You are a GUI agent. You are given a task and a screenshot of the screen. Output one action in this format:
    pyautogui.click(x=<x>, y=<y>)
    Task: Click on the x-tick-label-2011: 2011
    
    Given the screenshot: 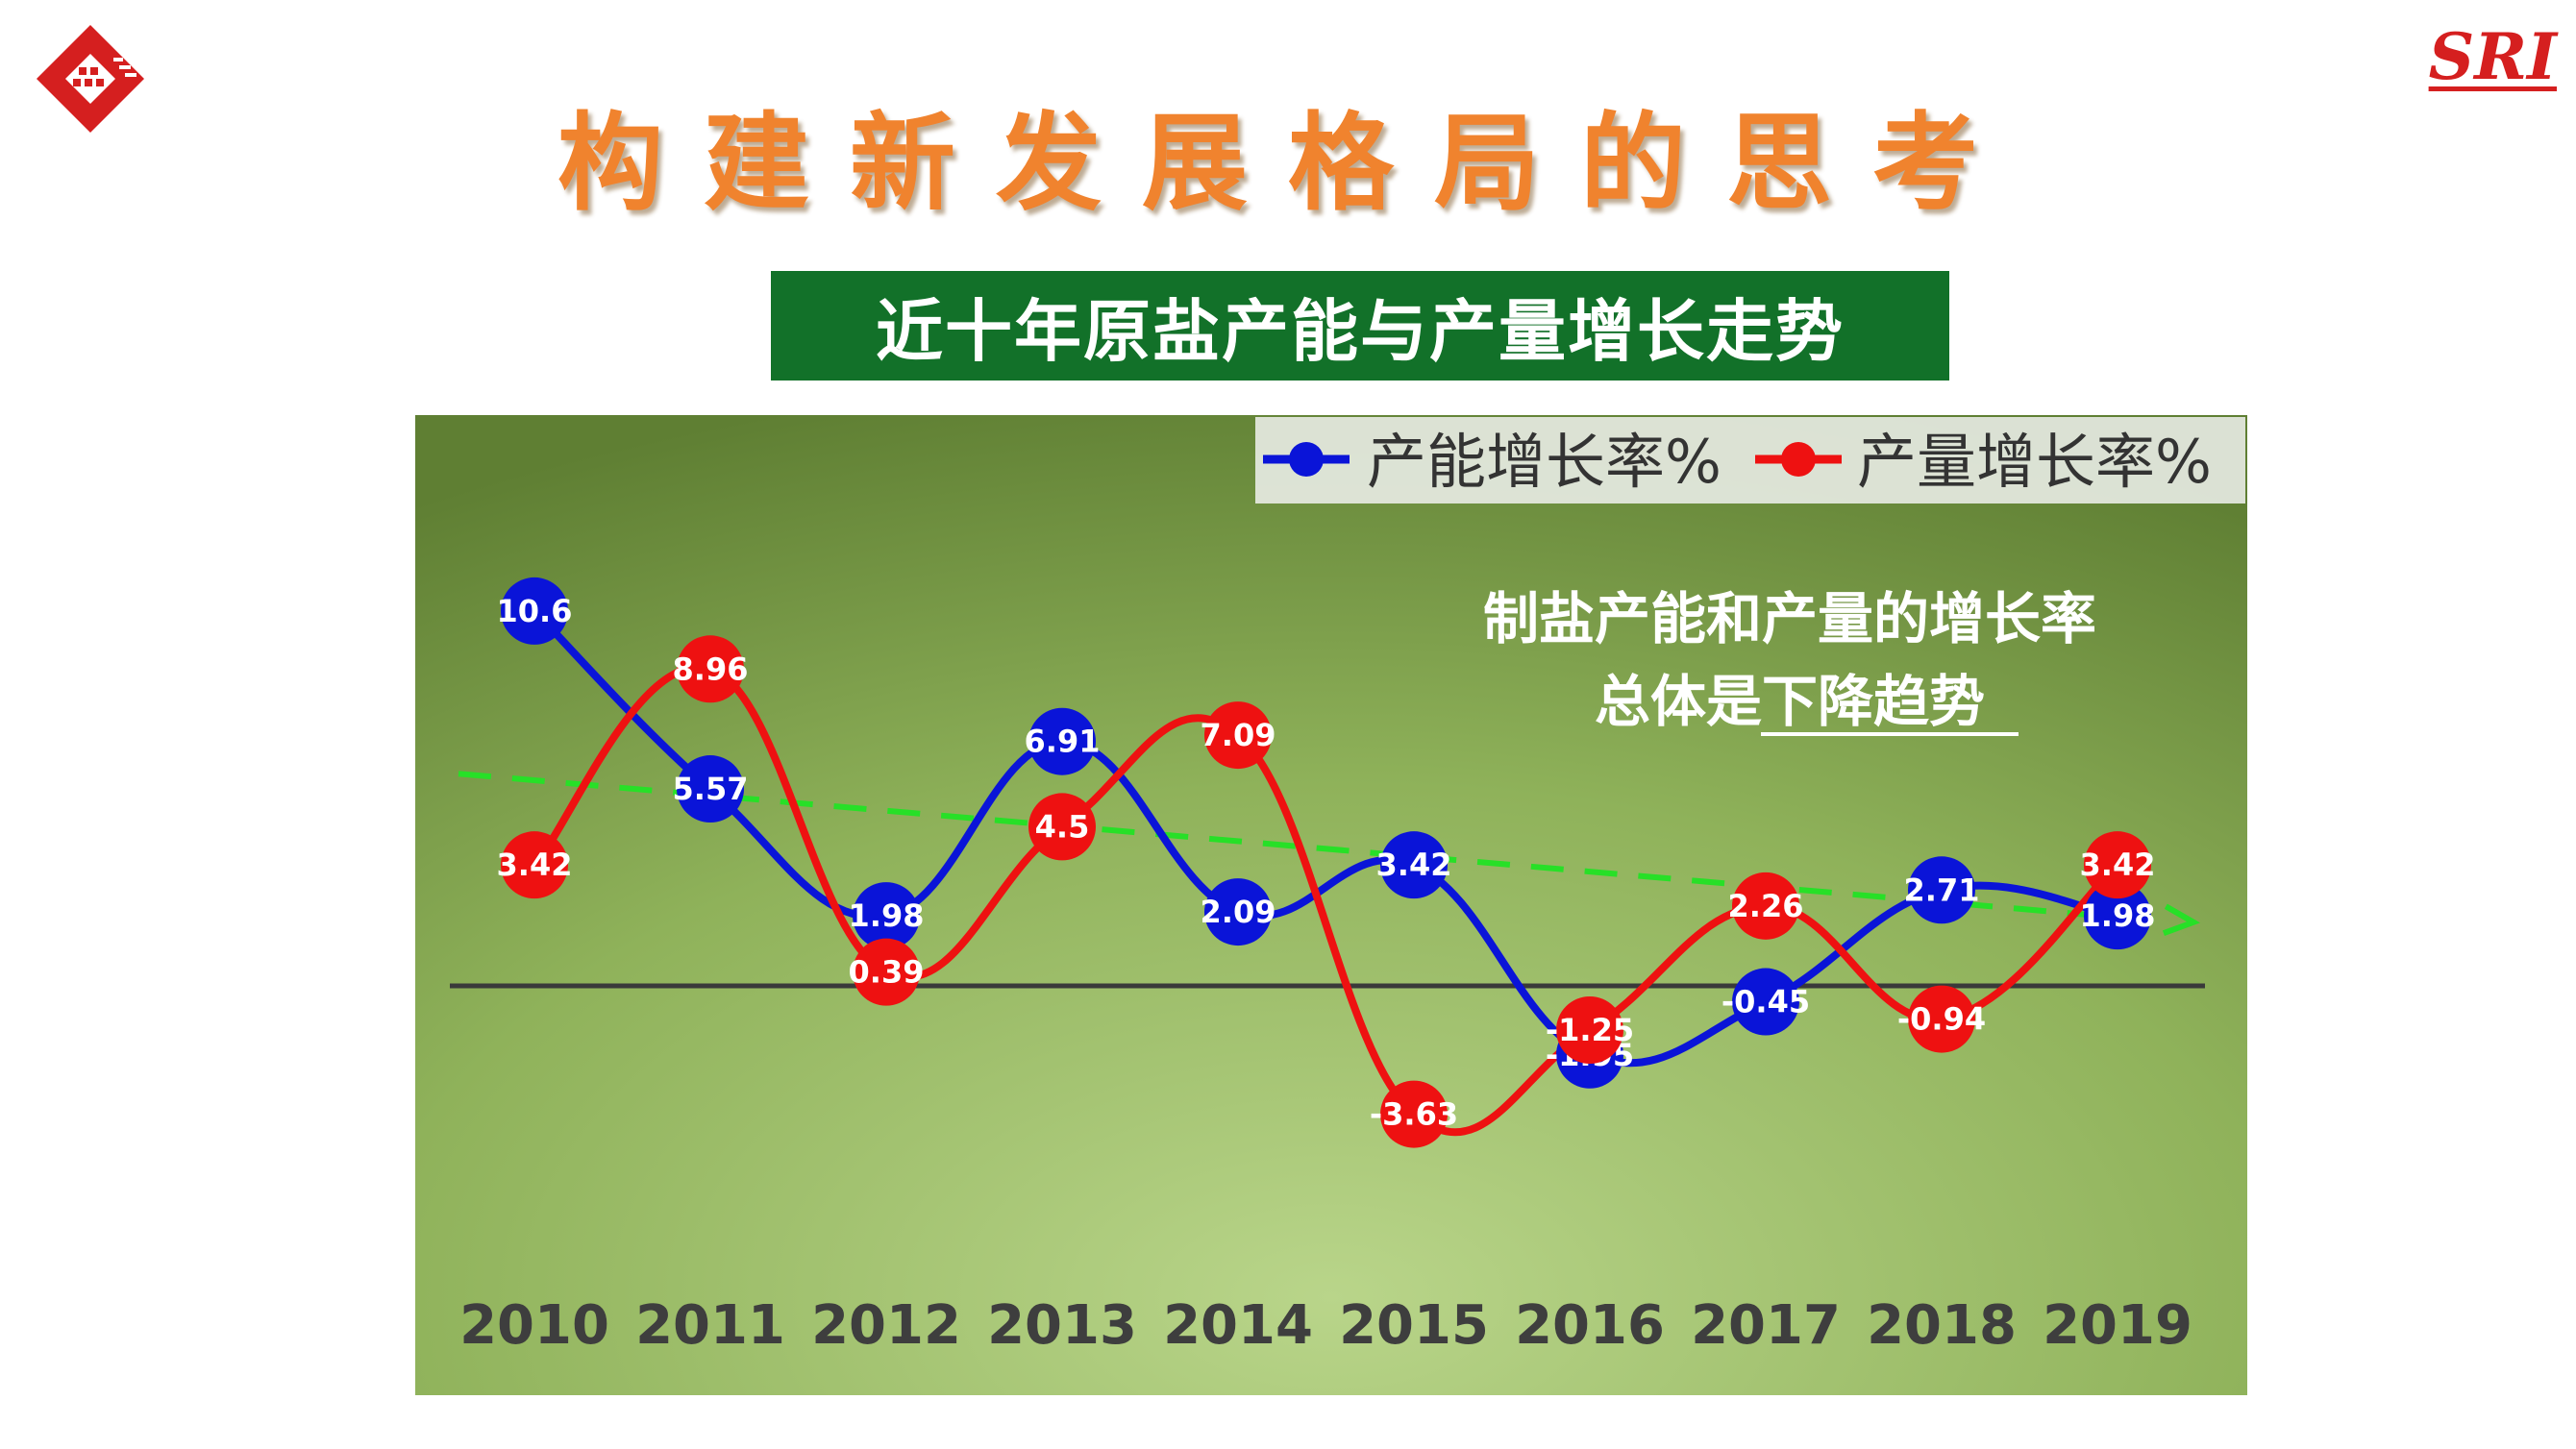 What is the action you would take?
    pyautogui.click(x=710, y=1325)
    